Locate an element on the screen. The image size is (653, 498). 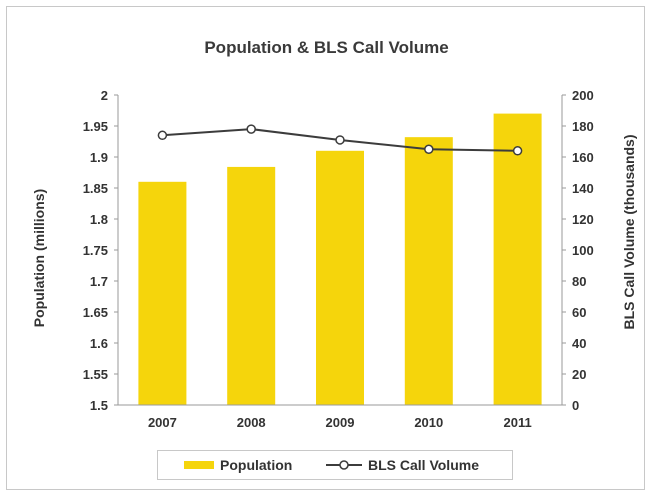
legend-bar-swatch is located at coordinates (199, 465).